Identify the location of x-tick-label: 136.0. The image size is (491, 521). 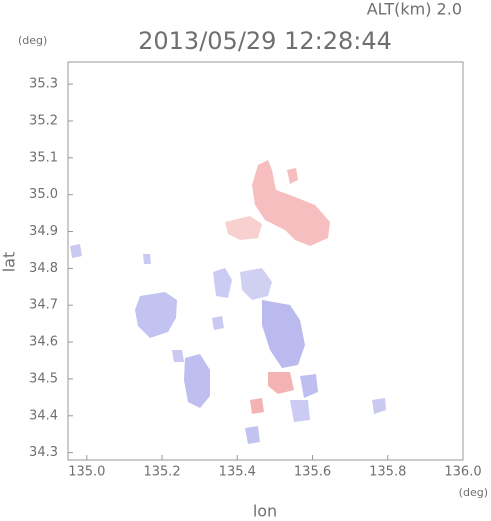
(462, 472).